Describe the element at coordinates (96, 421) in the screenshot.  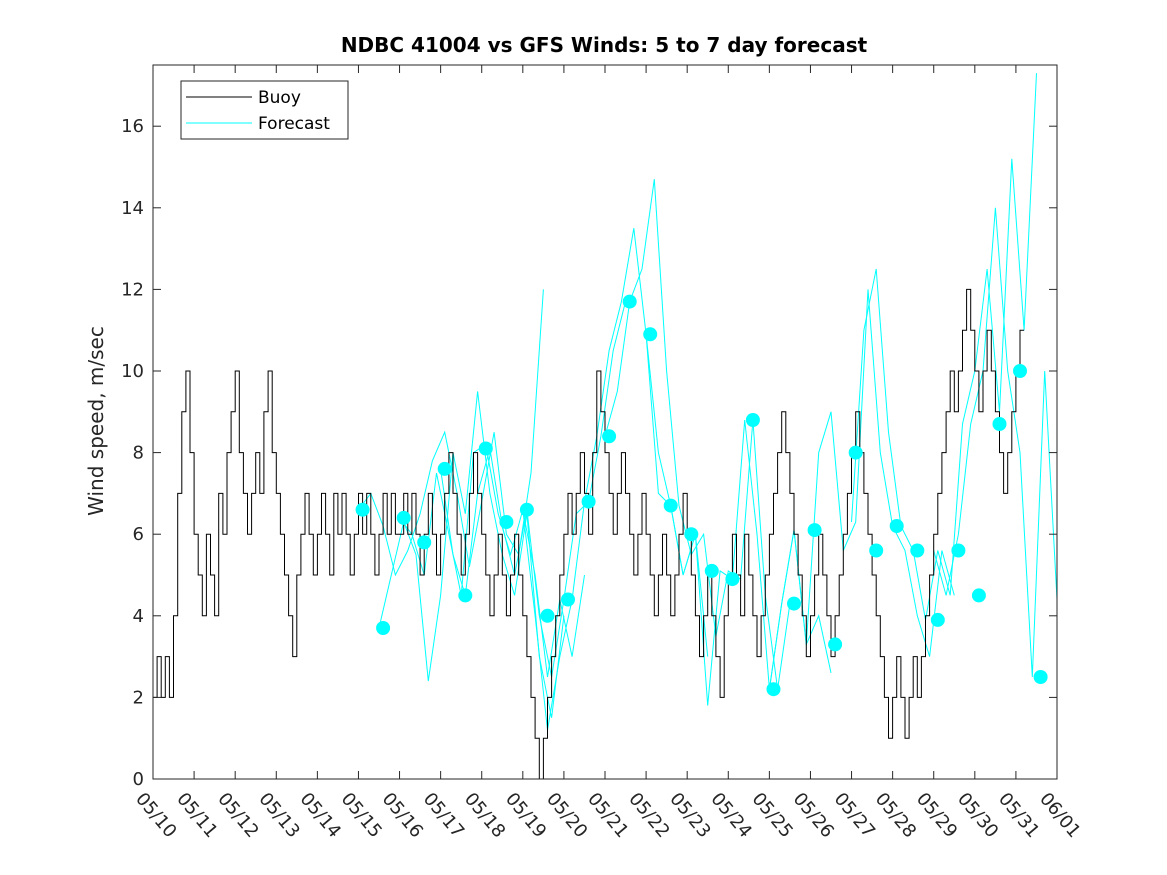
I see `y-axis-label: Wind speed, m/sec` at that location.